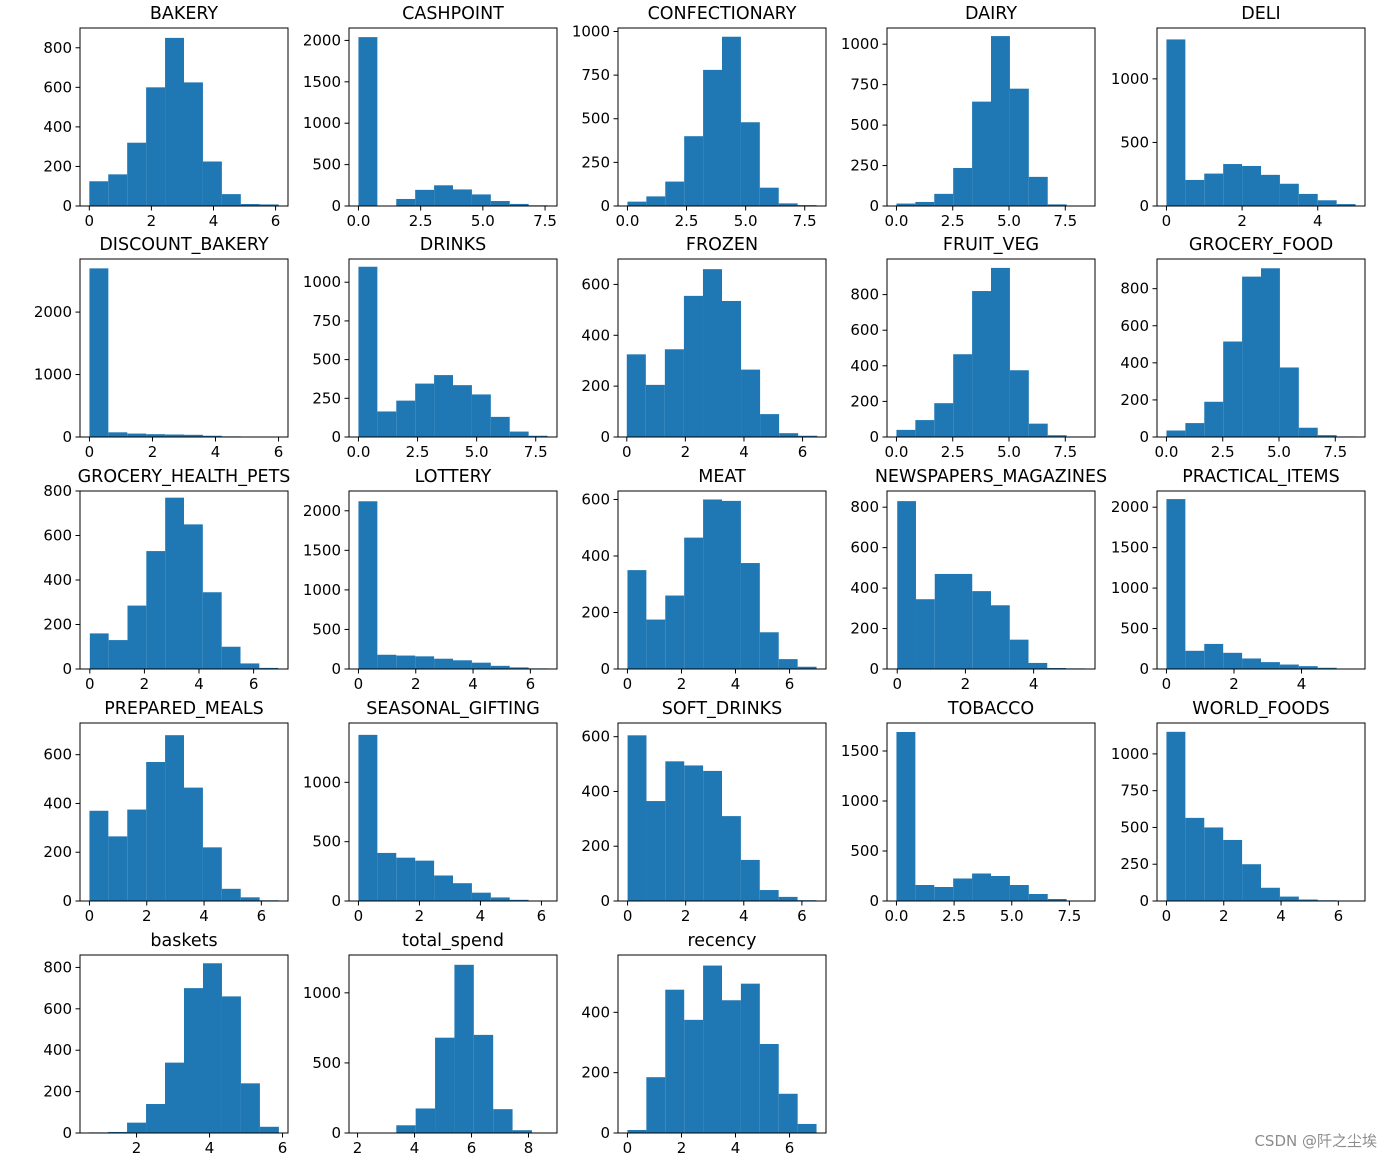  I want to click on watermark: CSDN @阡之尘埃, so click(1315, 1141).